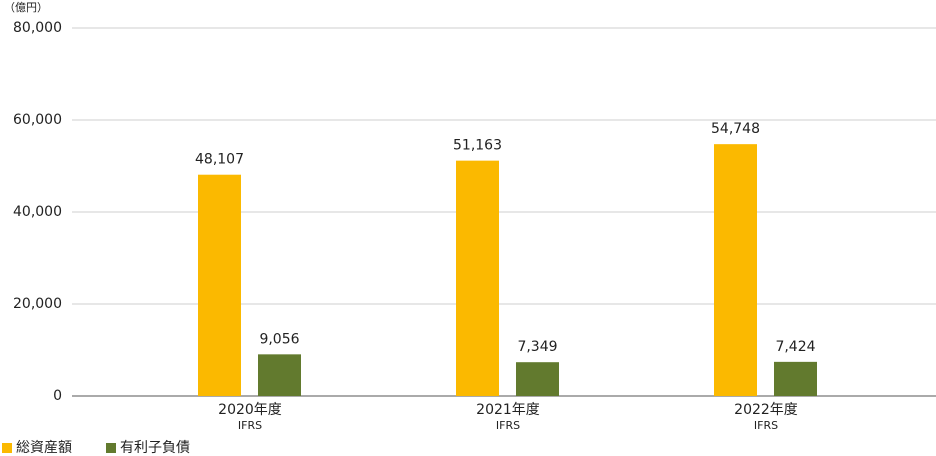 The height and width of the screenshot is (456, 936). Describe the element at coordinates (279, 339) in the screenshot. I see `data-label: 9,056` at that location.